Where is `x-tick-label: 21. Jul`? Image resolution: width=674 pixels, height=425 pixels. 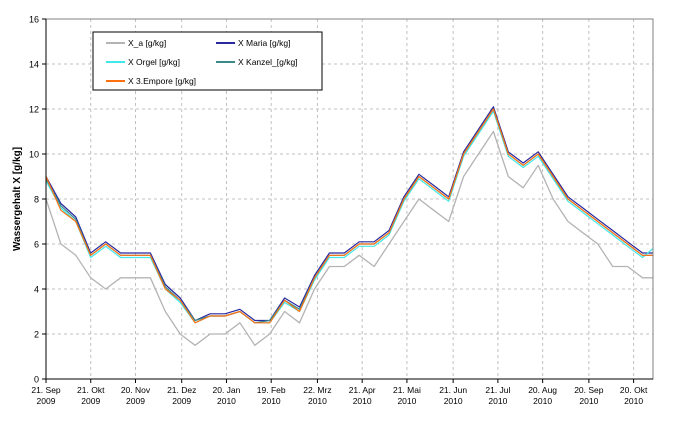
x-tick-label: 21. Jul is located at coordinates (497, 390).